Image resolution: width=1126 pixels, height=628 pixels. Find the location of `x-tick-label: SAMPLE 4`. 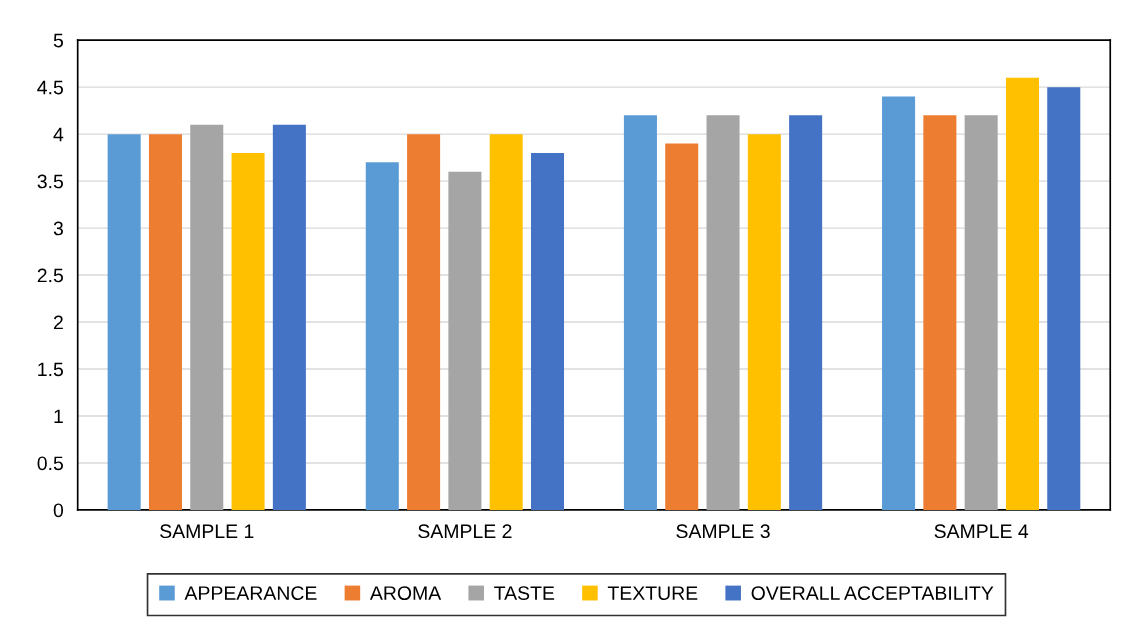

x-tick-label: SAMPLE 4 is located at coordinates (981, 531).